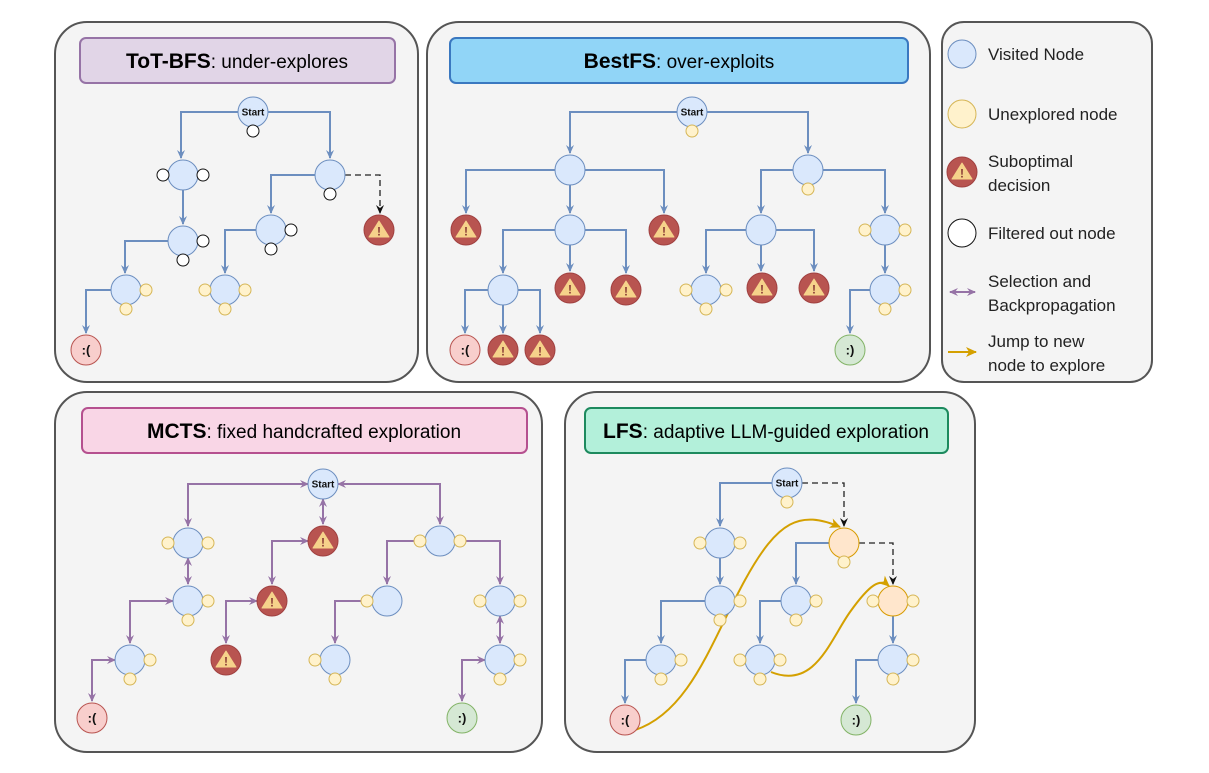 Image resolution: width=1209 pixels, height=773 pixels. Describe the element at coordinates (1046, 365) in the screenshot. I see `legend-jump-label-2: node to explore` at that location.